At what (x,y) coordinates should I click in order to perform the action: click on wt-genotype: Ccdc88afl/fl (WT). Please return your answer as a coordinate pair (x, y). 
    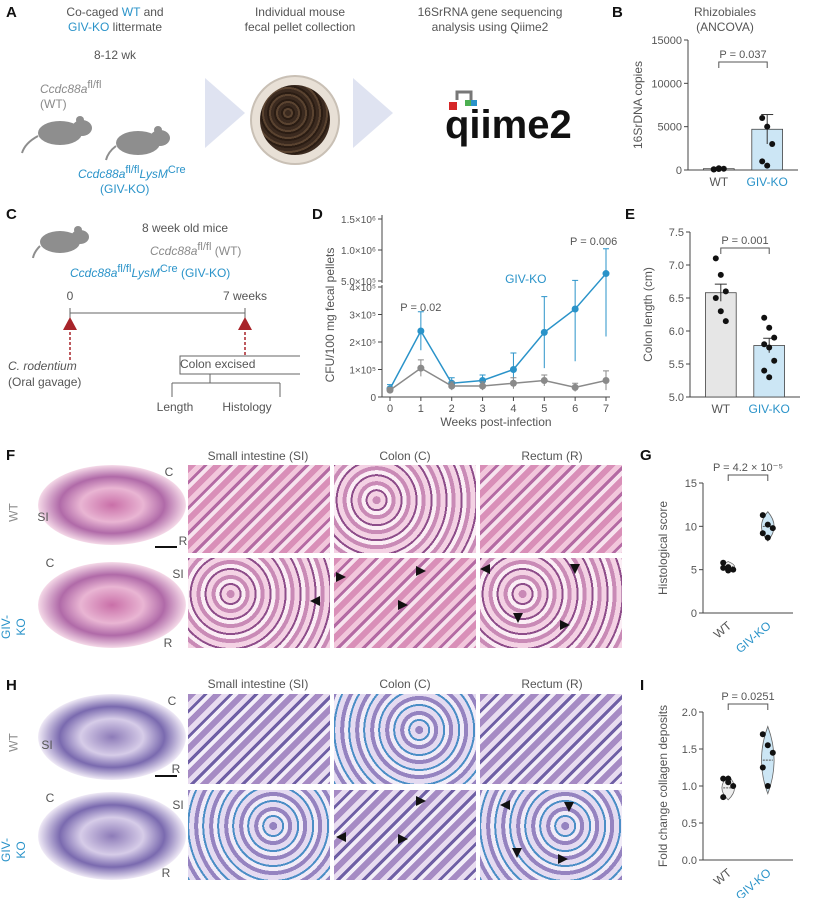
    Looking at the image, I should click on (85, 95).